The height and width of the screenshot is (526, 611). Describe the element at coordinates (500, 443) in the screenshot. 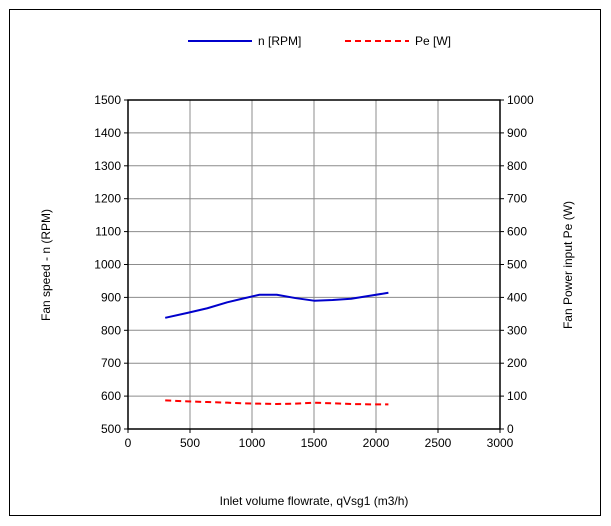

I see `x-tick-label: 3000` at that location.